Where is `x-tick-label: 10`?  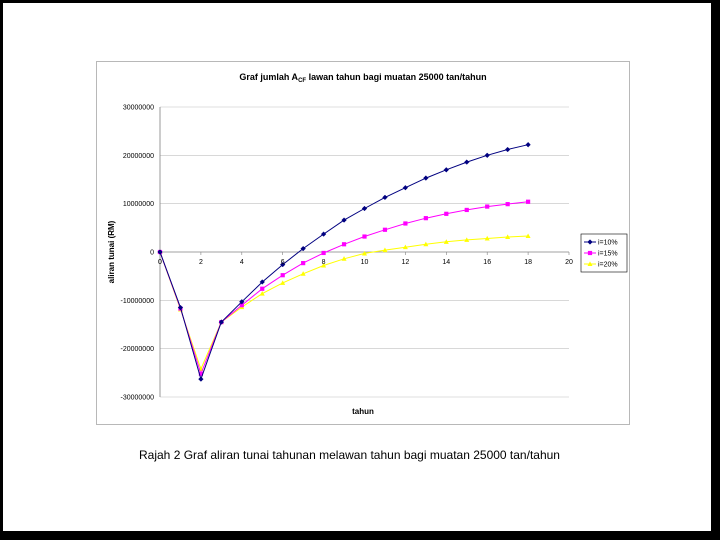 x-tick-label: 10 is located at coordinates (365, 262).